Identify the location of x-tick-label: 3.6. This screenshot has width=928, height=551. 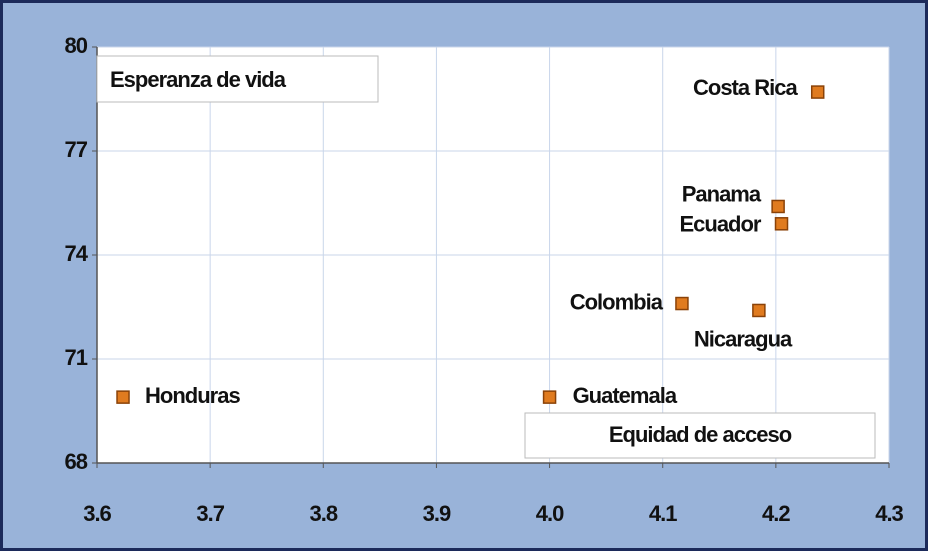
(97, 513).